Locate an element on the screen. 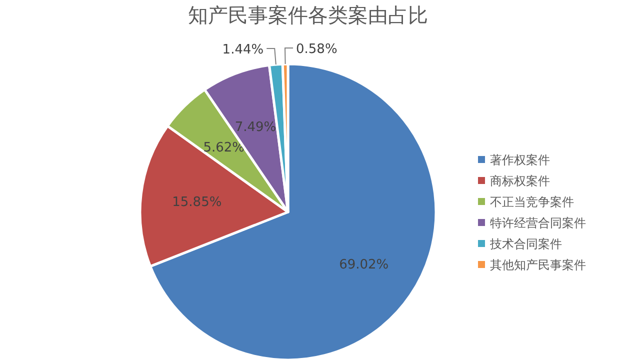  legend-label: 著作权案件 is located at coordinates (520, 160).